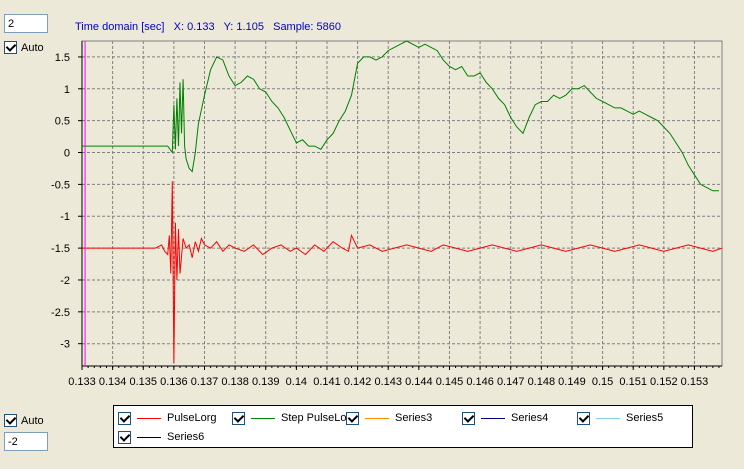 The image size is (744, 469). Describe the element at coordinates (65, 281) in the screenshot. I see `y-tick-label: -2` at that location.